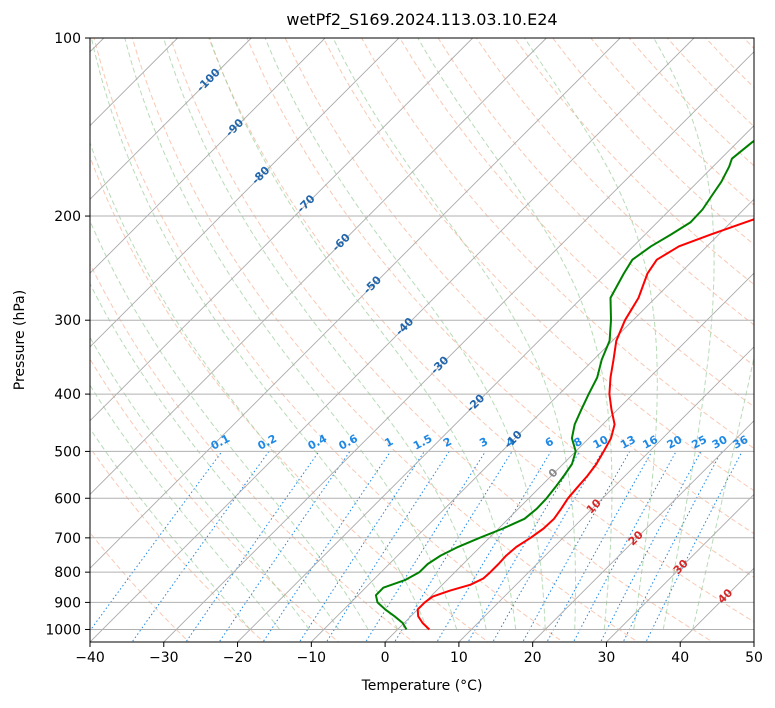 This screenshot has height=708, width=775. Describe the element at coordinates (680, 658) in the screenshot. I see `x-tick-label: 40` at that location.